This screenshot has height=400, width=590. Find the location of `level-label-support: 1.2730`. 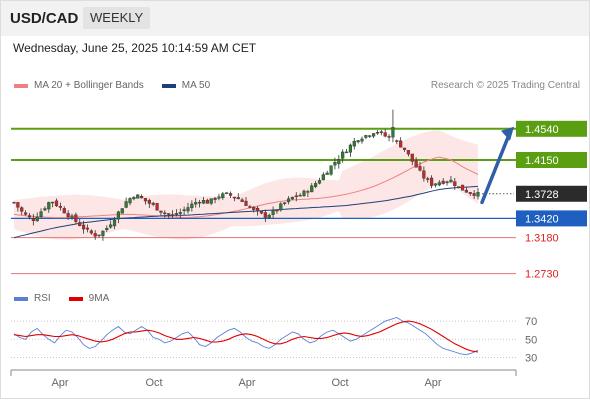

level-label-support: 1.2730 is located at coordinates (542, 275).